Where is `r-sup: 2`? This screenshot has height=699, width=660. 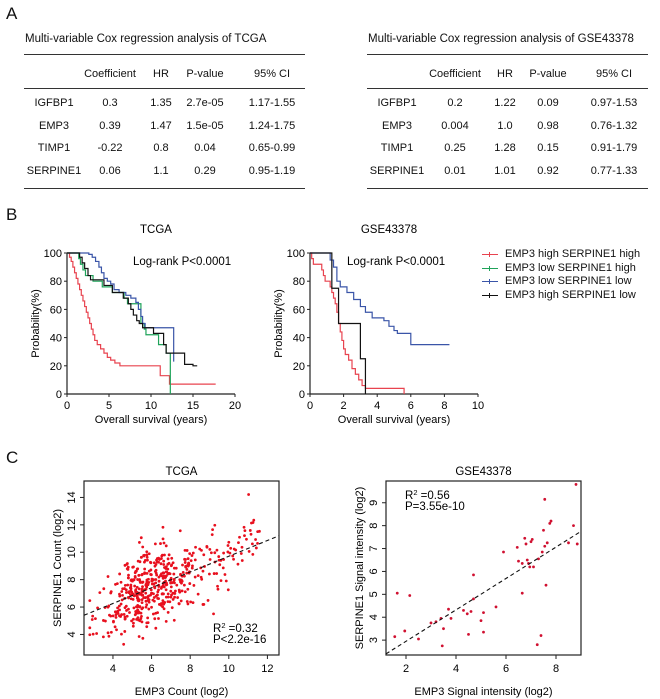
r-sup: 2 is located at coordinates (223, 625).